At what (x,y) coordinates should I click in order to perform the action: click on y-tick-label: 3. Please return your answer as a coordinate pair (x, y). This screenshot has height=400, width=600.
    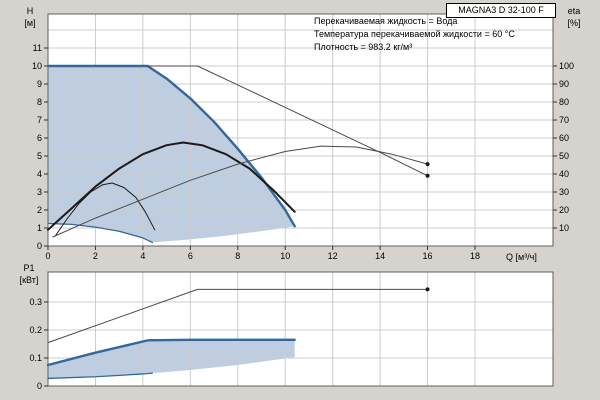
    Looking at the image, I should click on (39, 192).